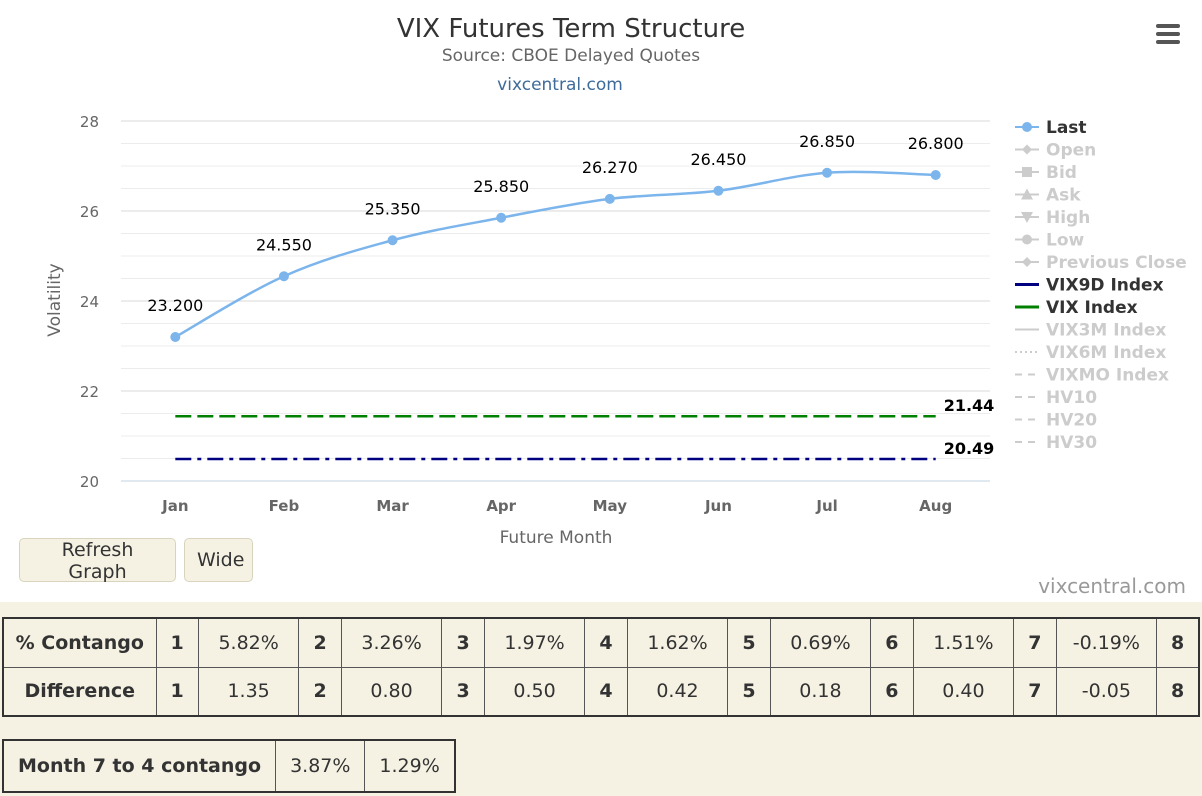 Image resolution: width=1202 pixels, height=796 pixels. I want to click on legend-item: VIX6M Index, so click(1090, 353).